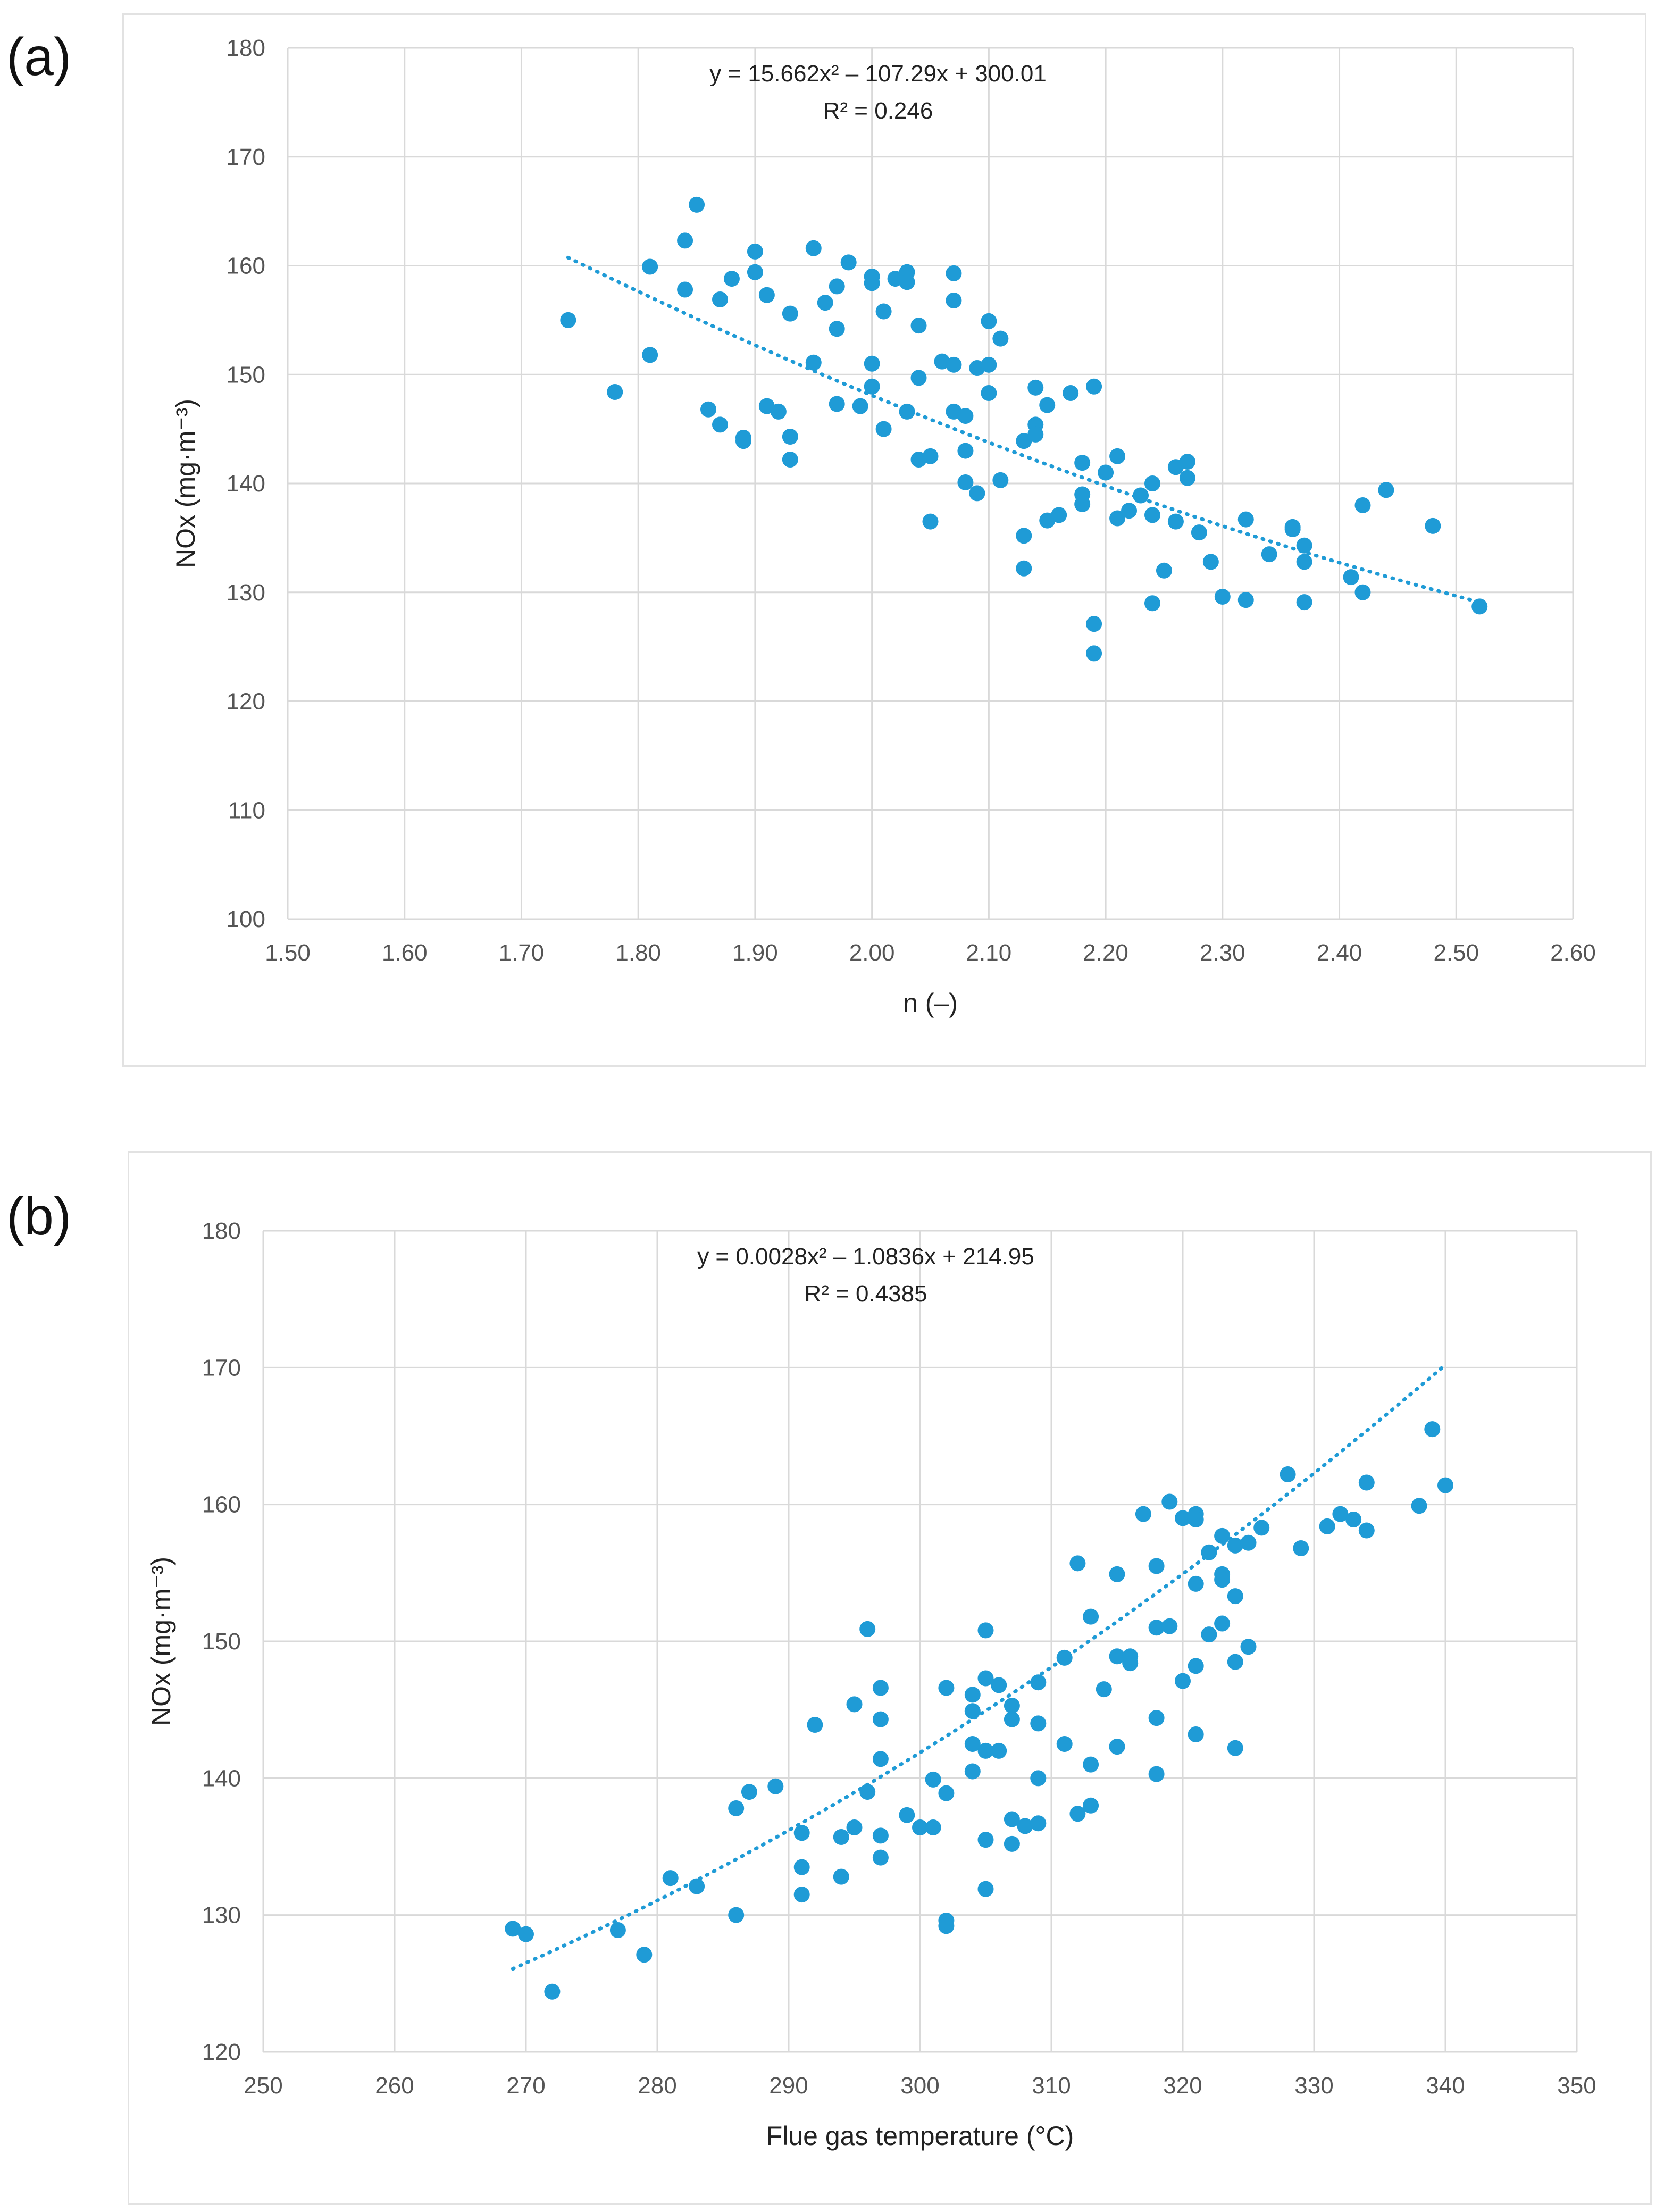  What do you see at coordinates (865, 1257) in the screenshot?
I see `trendline-equation: y = 0.0028x² – 1.0836x + 214.95` at bounding box center [865, 1257].